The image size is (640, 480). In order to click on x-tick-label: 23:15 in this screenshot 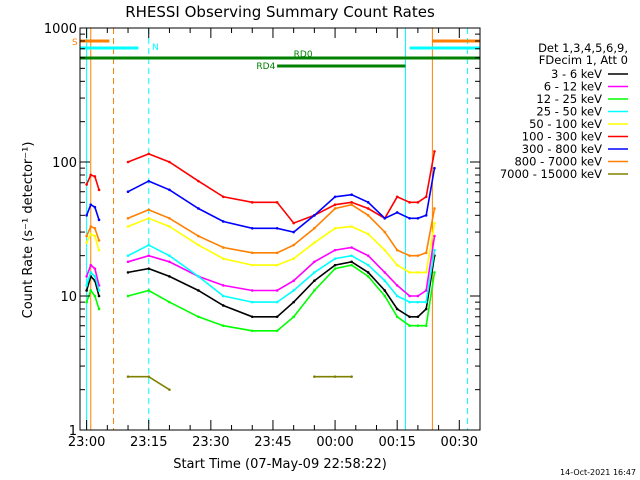, I will do `click(148, 442)`.